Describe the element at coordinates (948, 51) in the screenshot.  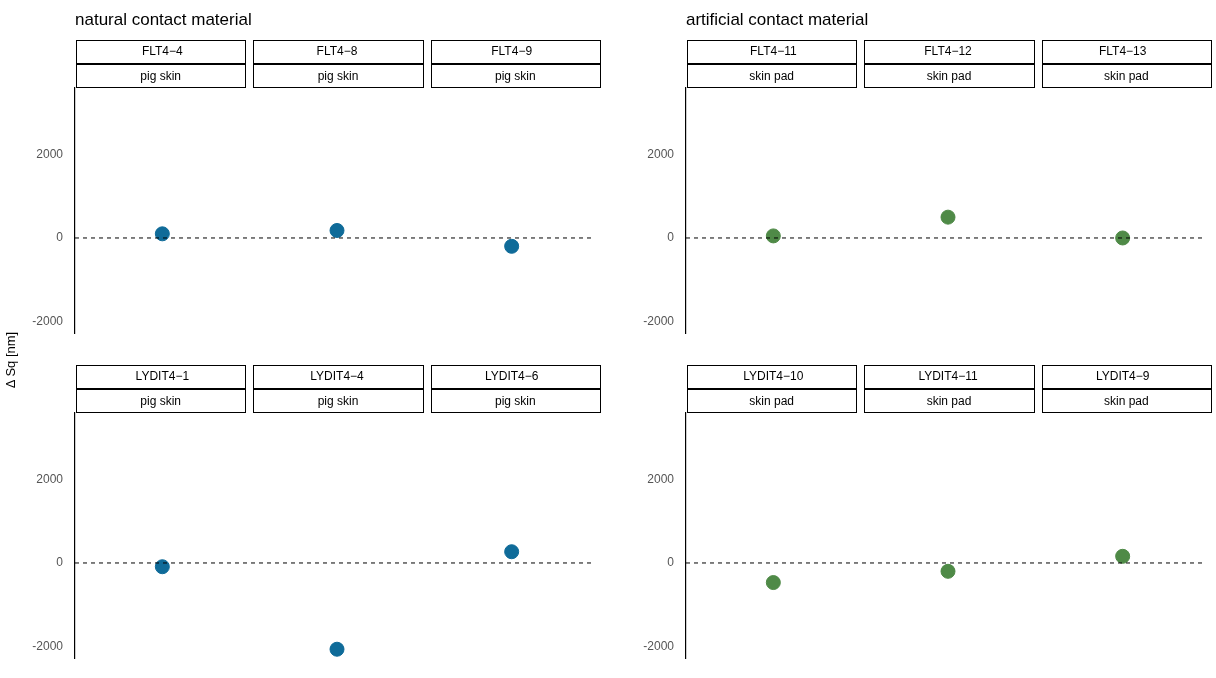
I see `x-tick-label: FLT4−12` at that location.